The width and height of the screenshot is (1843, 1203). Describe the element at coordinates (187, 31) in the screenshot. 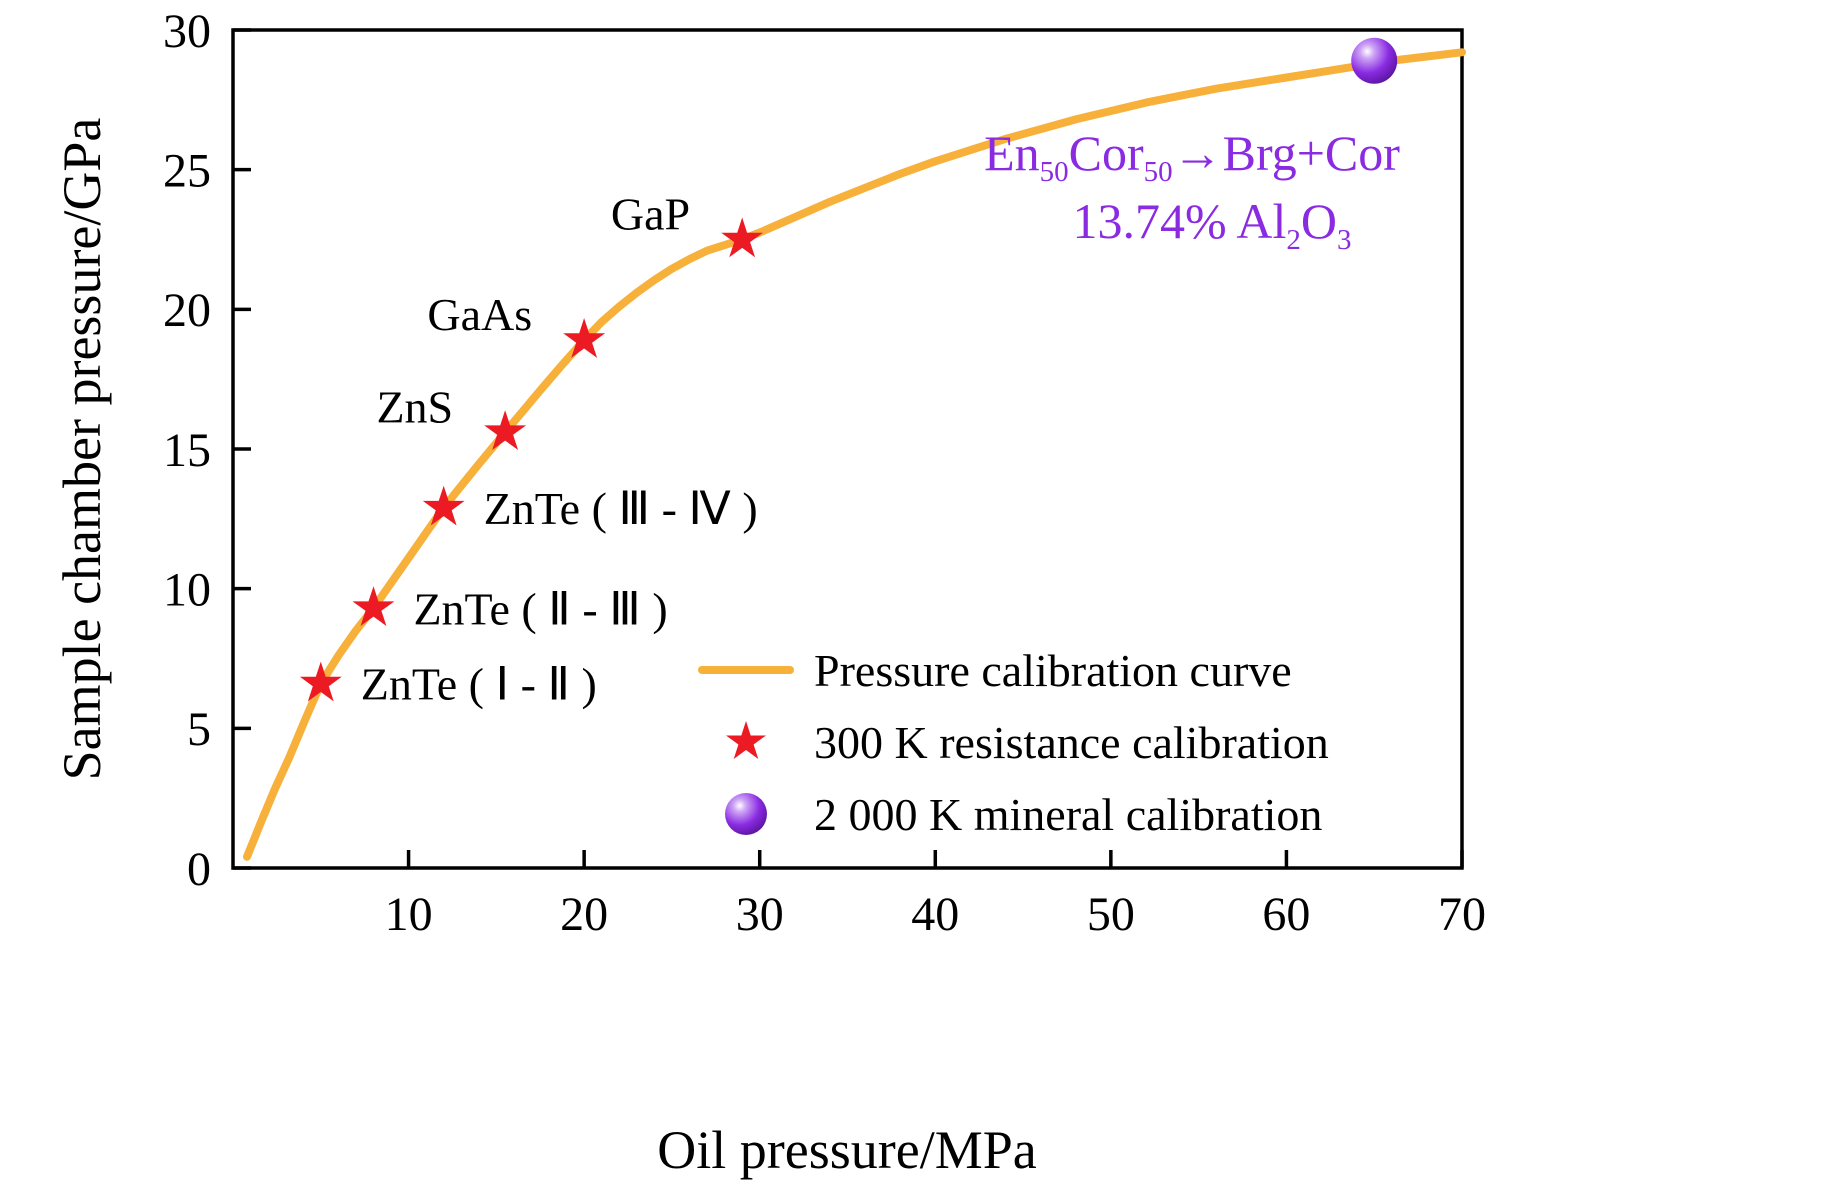

I see `y-tick-label: 30` at that location.